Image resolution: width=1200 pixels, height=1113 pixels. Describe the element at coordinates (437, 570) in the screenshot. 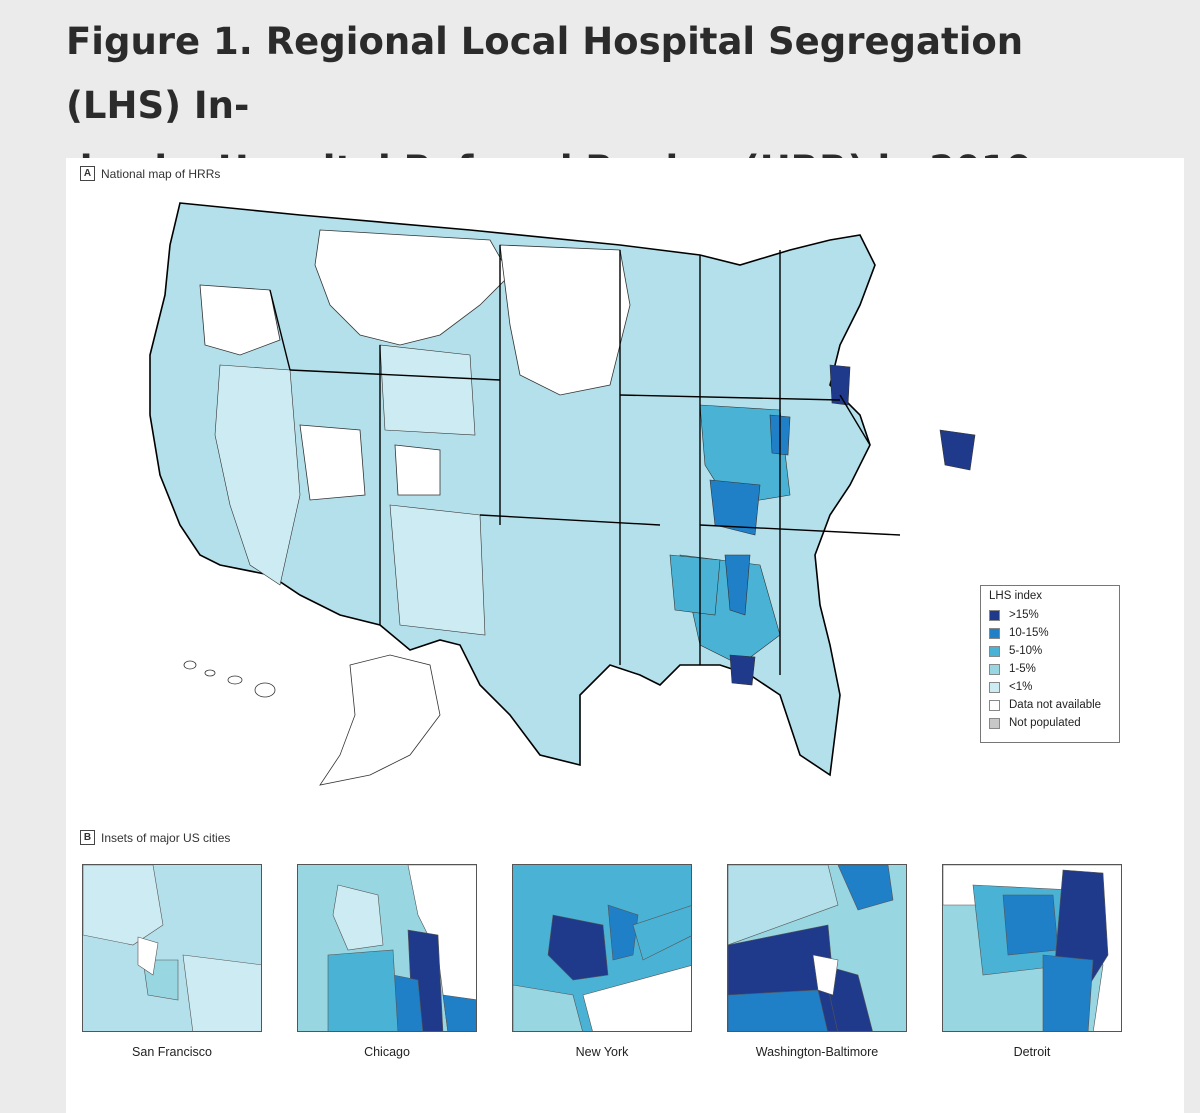

I see `region-lt1-newmexico` at that location.